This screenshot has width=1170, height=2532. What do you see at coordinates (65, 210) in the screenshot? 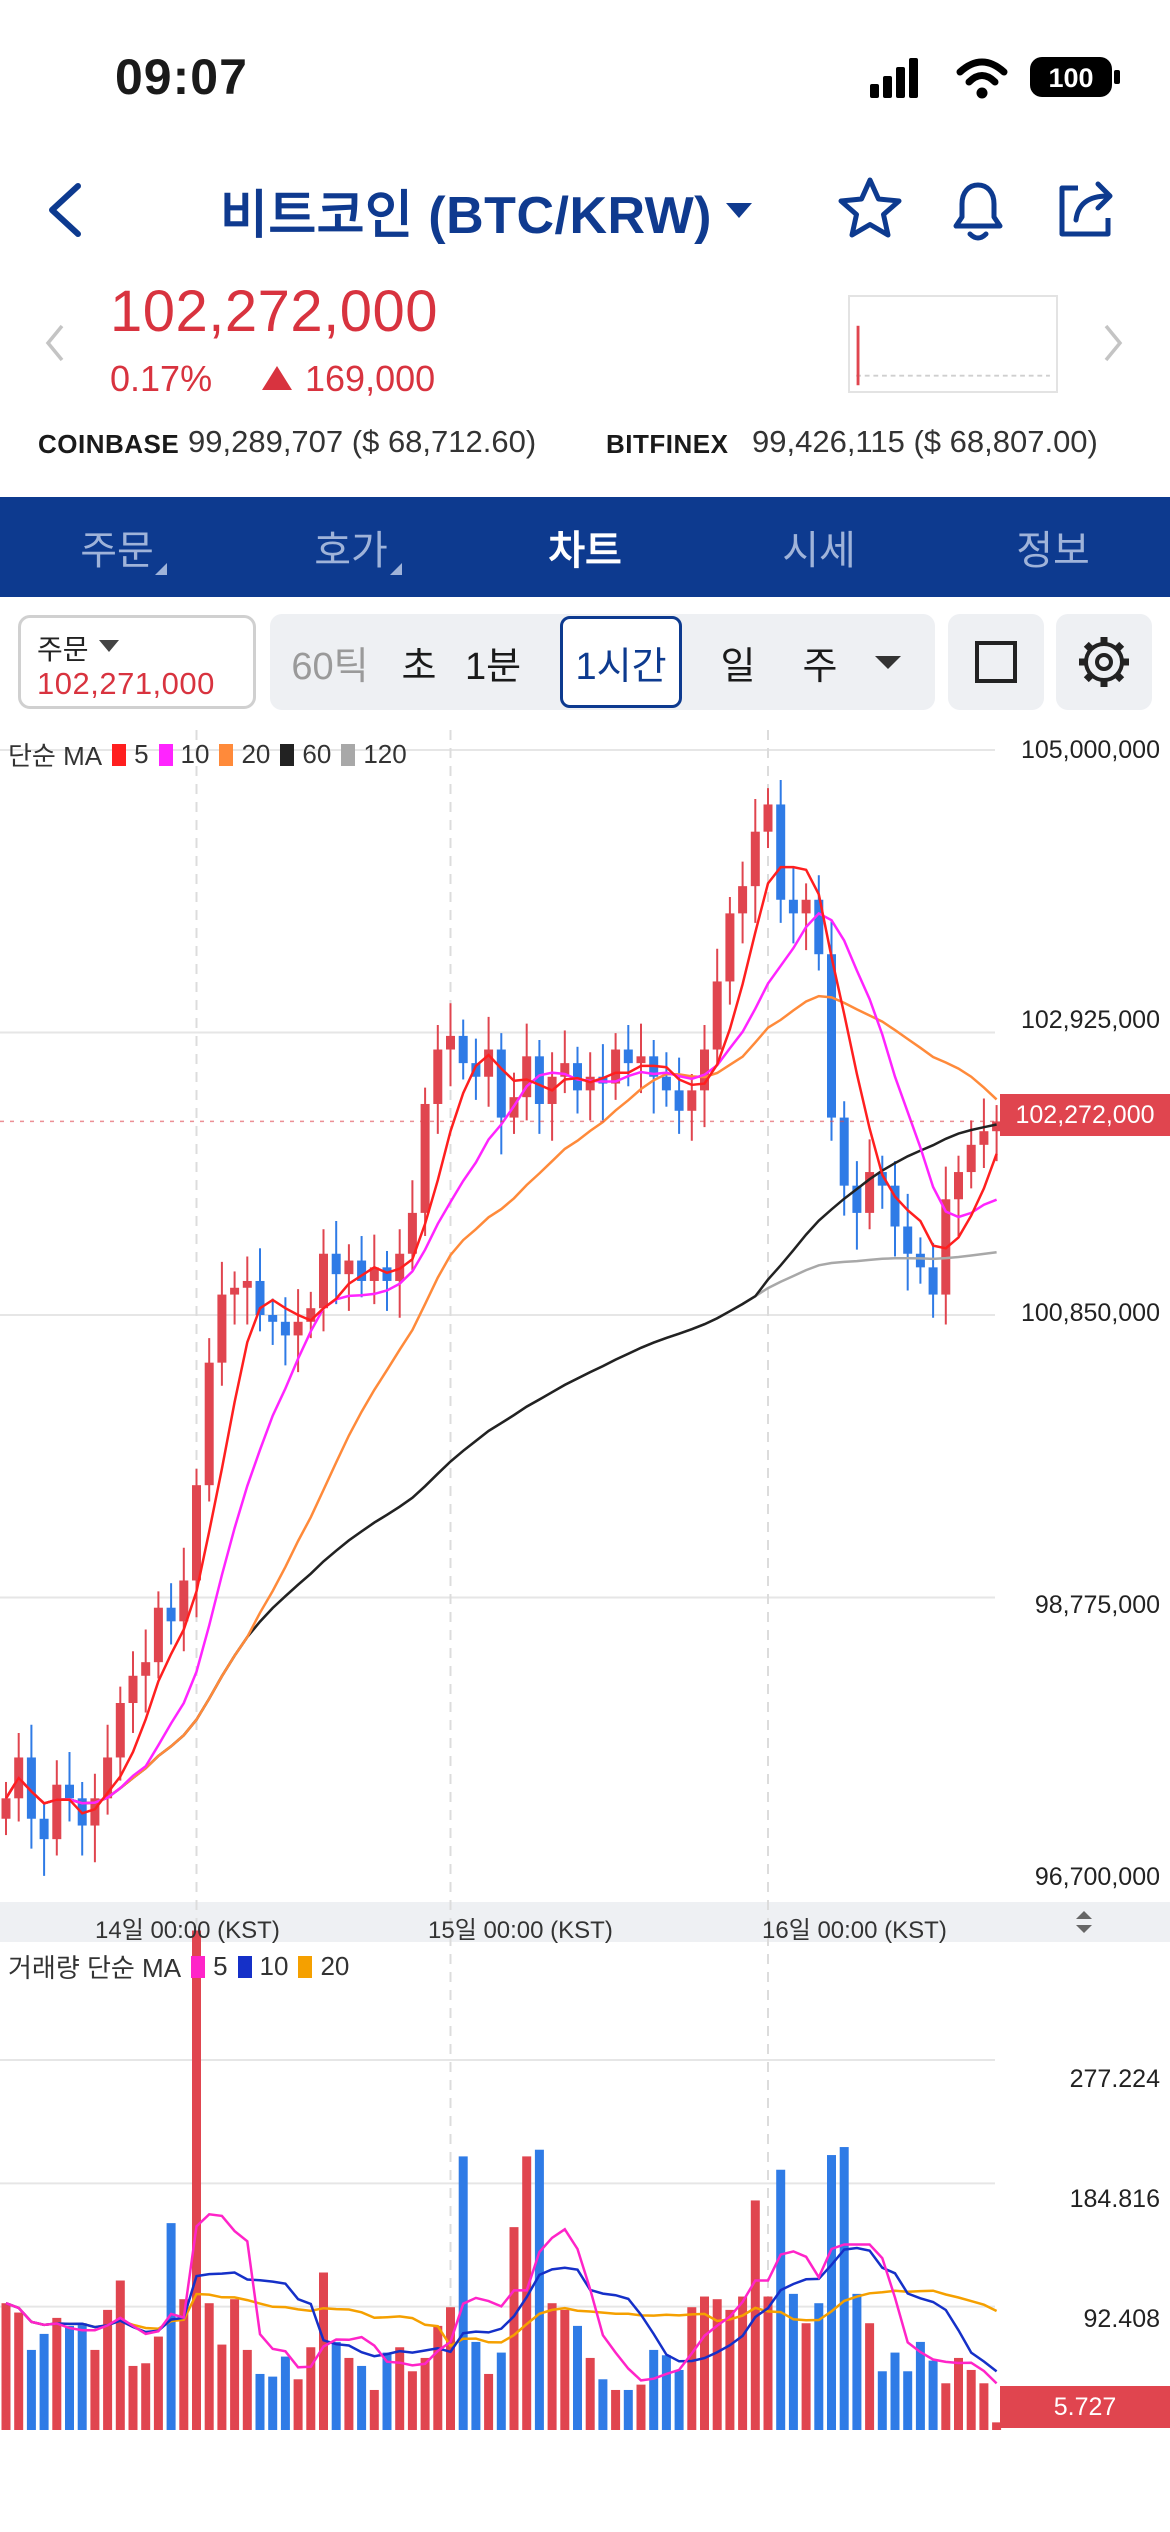
I see `back-button` at bounding box center [65, 210].